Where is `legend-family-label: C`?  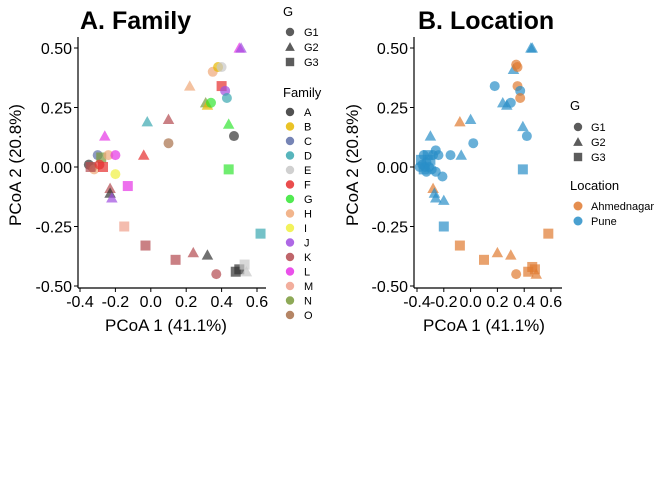
legend-family-label: C is located at coordinates (308, 142).